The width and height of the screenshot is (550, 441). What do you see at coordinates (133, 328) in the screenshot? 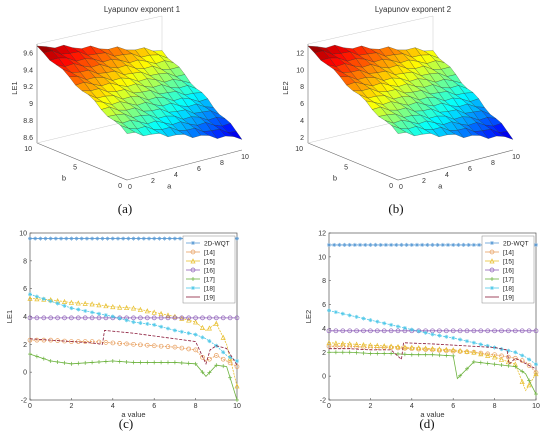
I see `series-[18]` at bounding box center [133, 328].